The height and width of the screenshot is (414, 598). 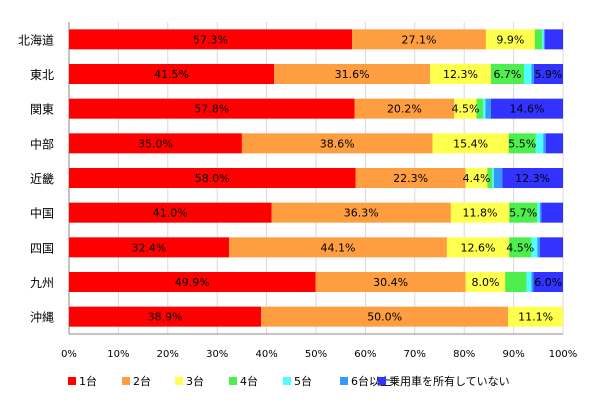 I want to click on data-label: 6.7%, so click(x=507, y=74).